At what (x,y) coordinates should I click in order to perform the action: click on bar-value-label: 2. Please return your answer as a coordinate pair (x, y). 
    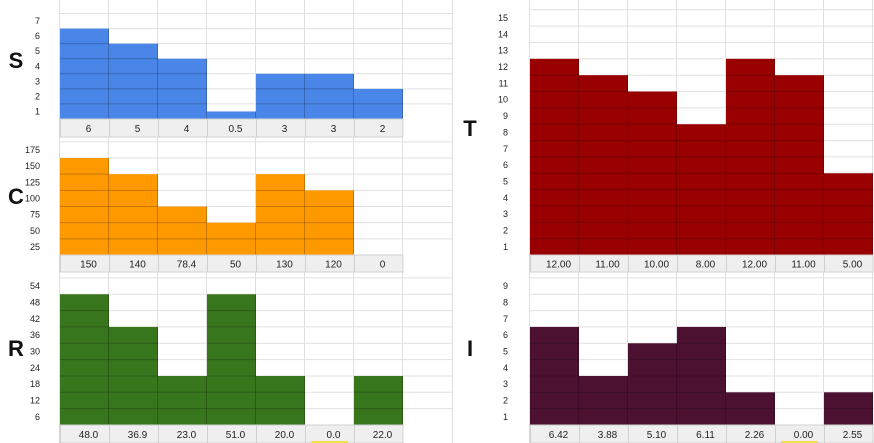
    Looking at the image, I should click on (383, 129).